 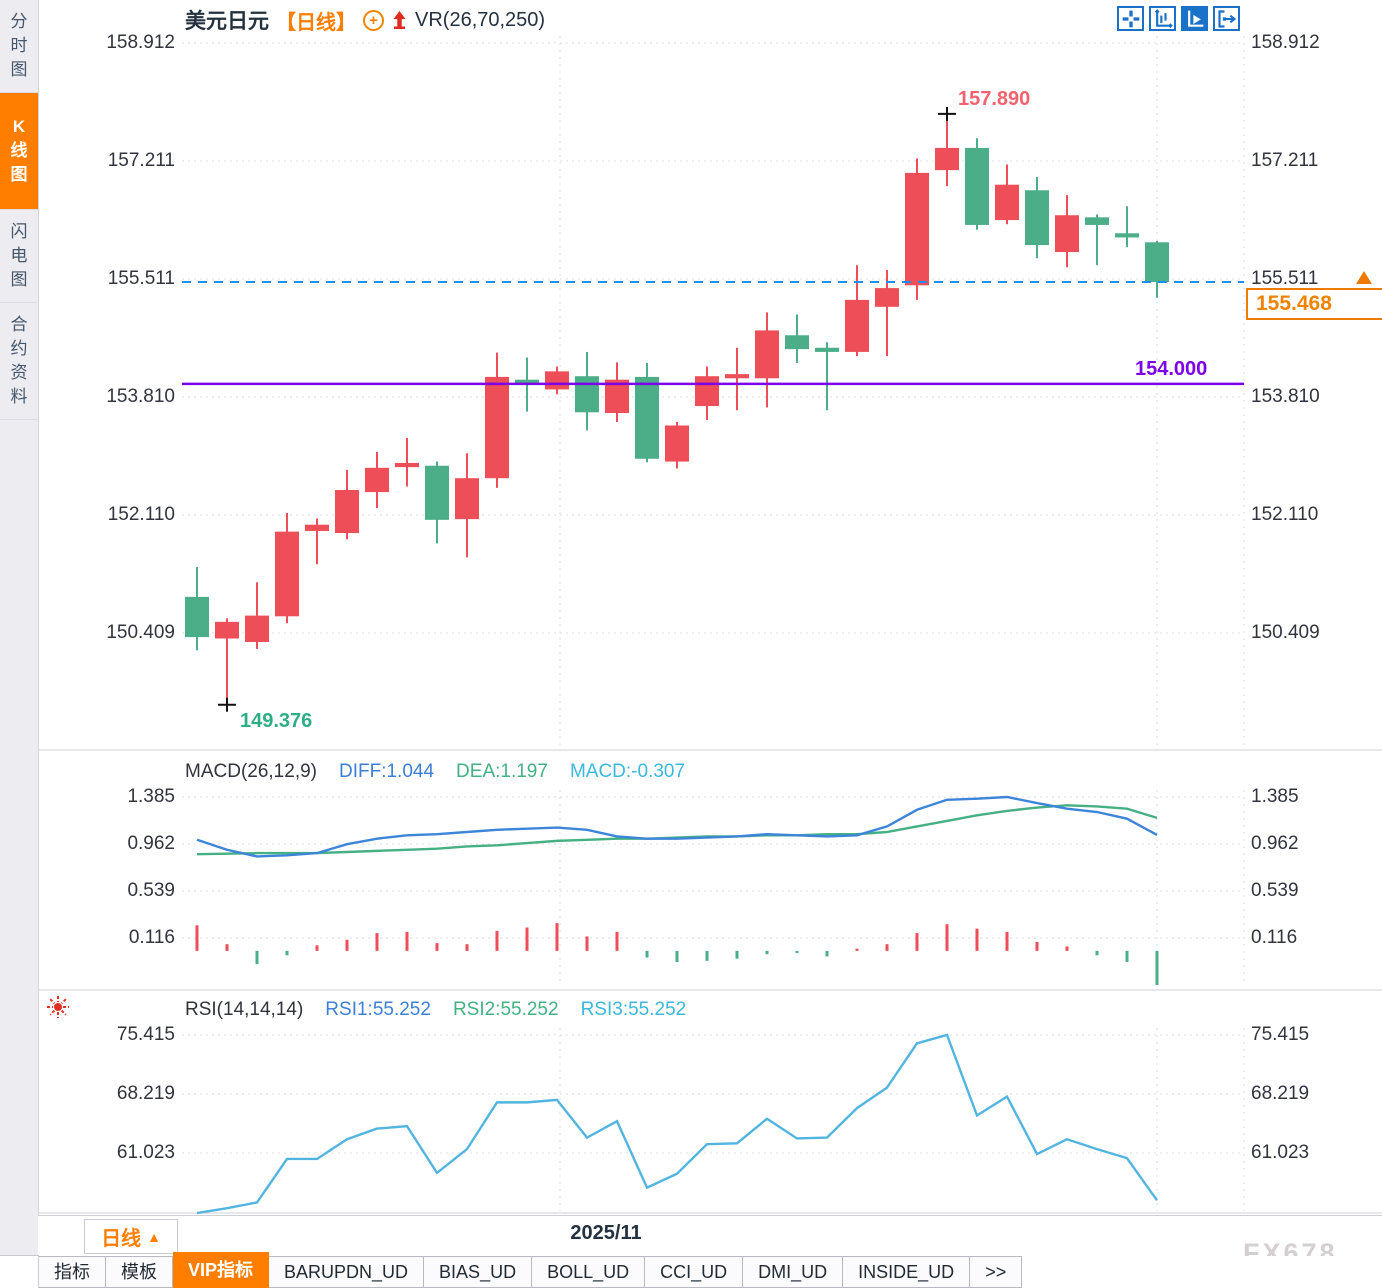 I want to click on tab-BIAS_UD: BIAS_UD, so click(x=478, y=1272).